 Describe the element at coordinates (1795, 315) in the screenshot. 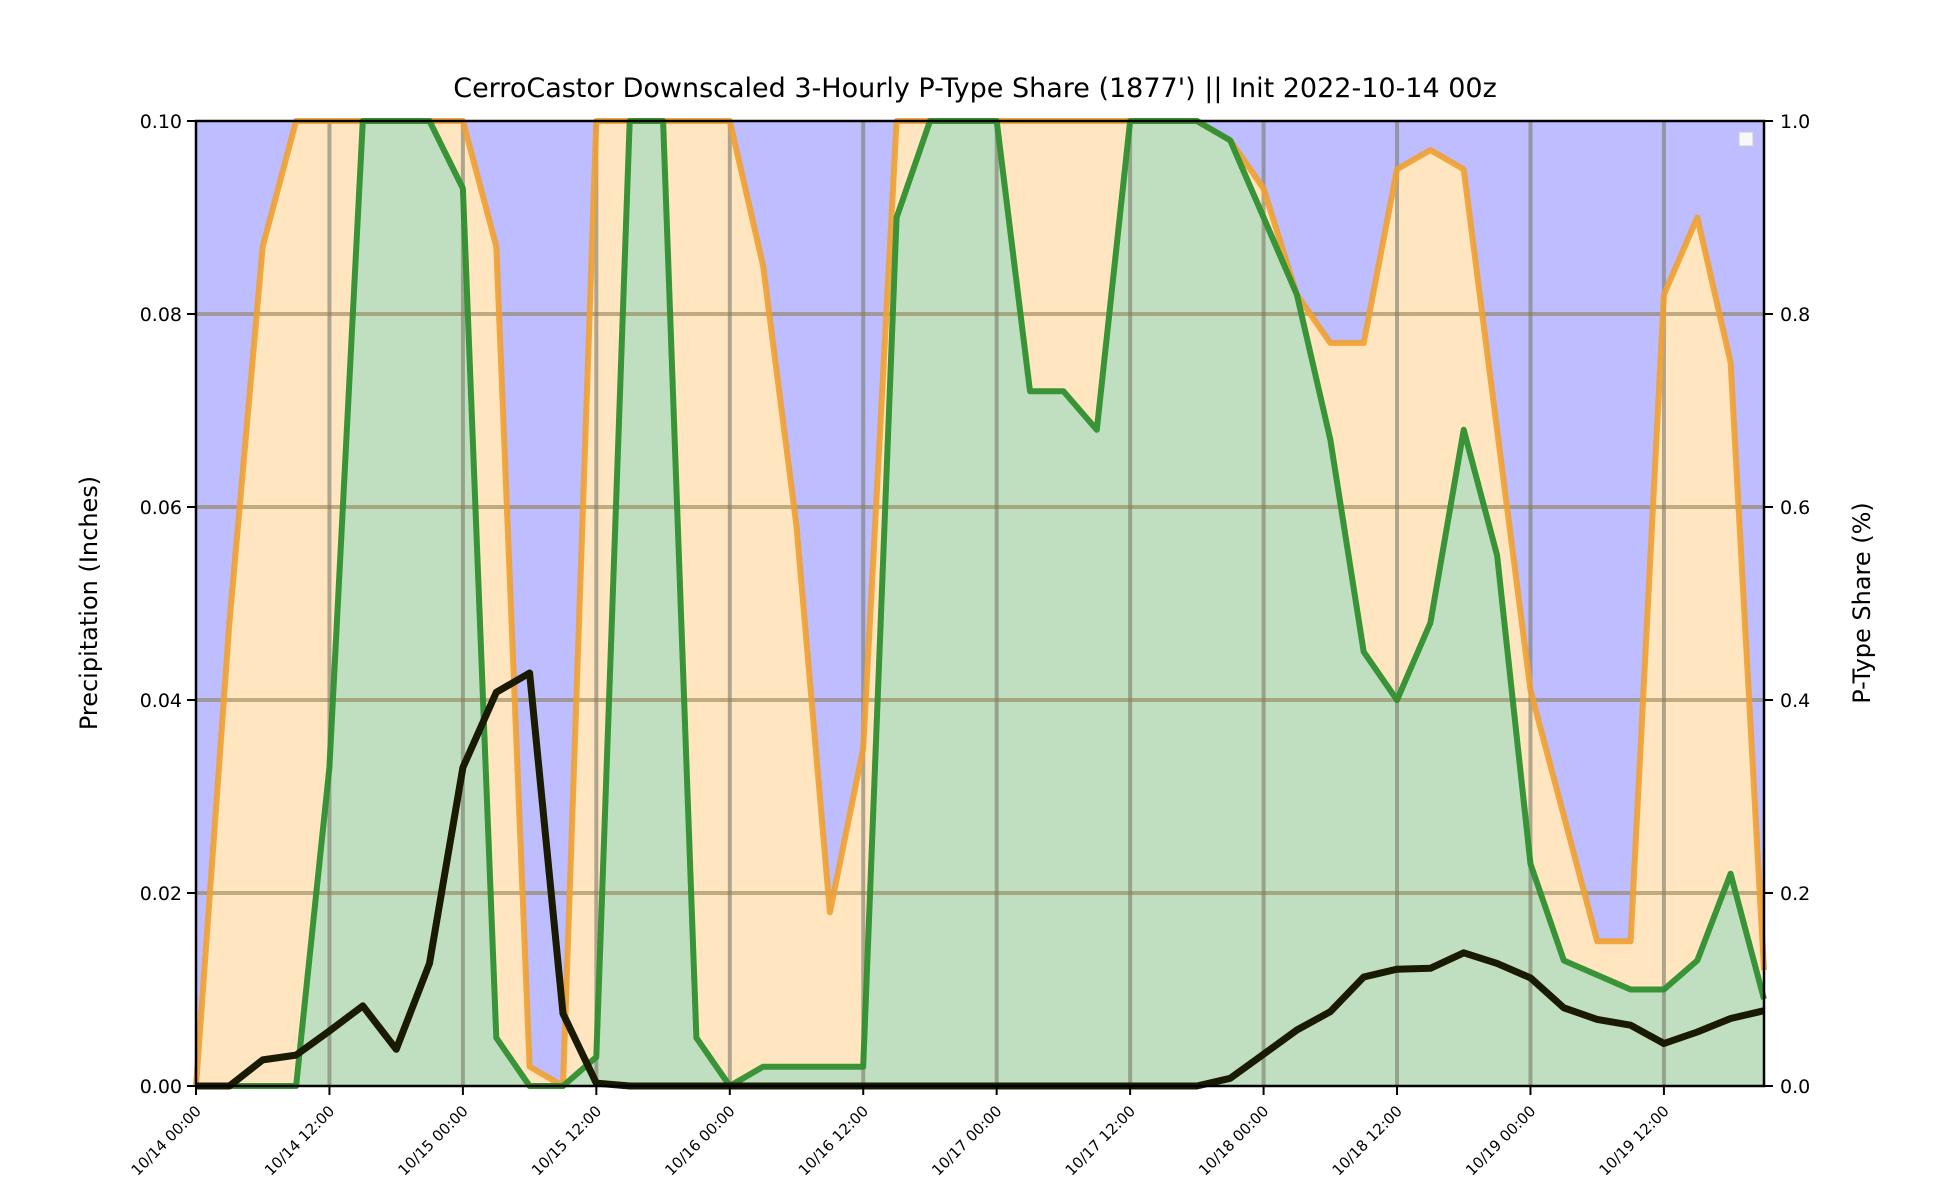

I see `y2-tick-label: 0.8` at that location.